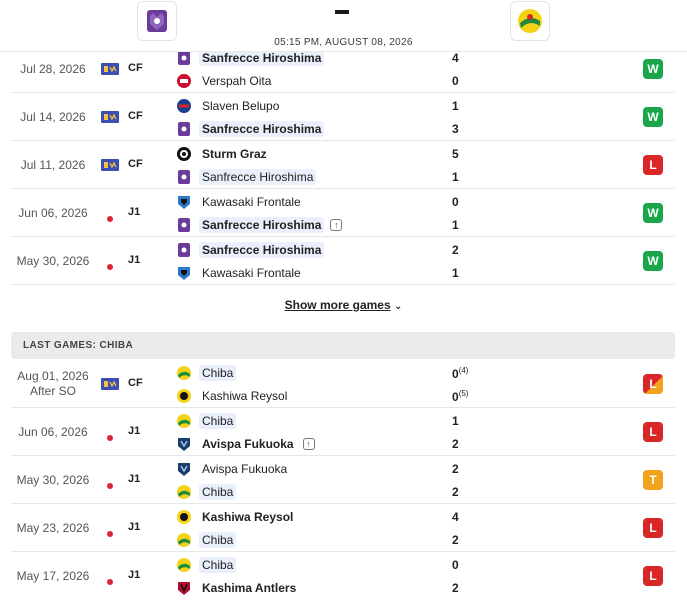 The height and width of the screenshot is (602, 687). I want to click on team-line: Avispa Fukuoka, so click(233, 469).